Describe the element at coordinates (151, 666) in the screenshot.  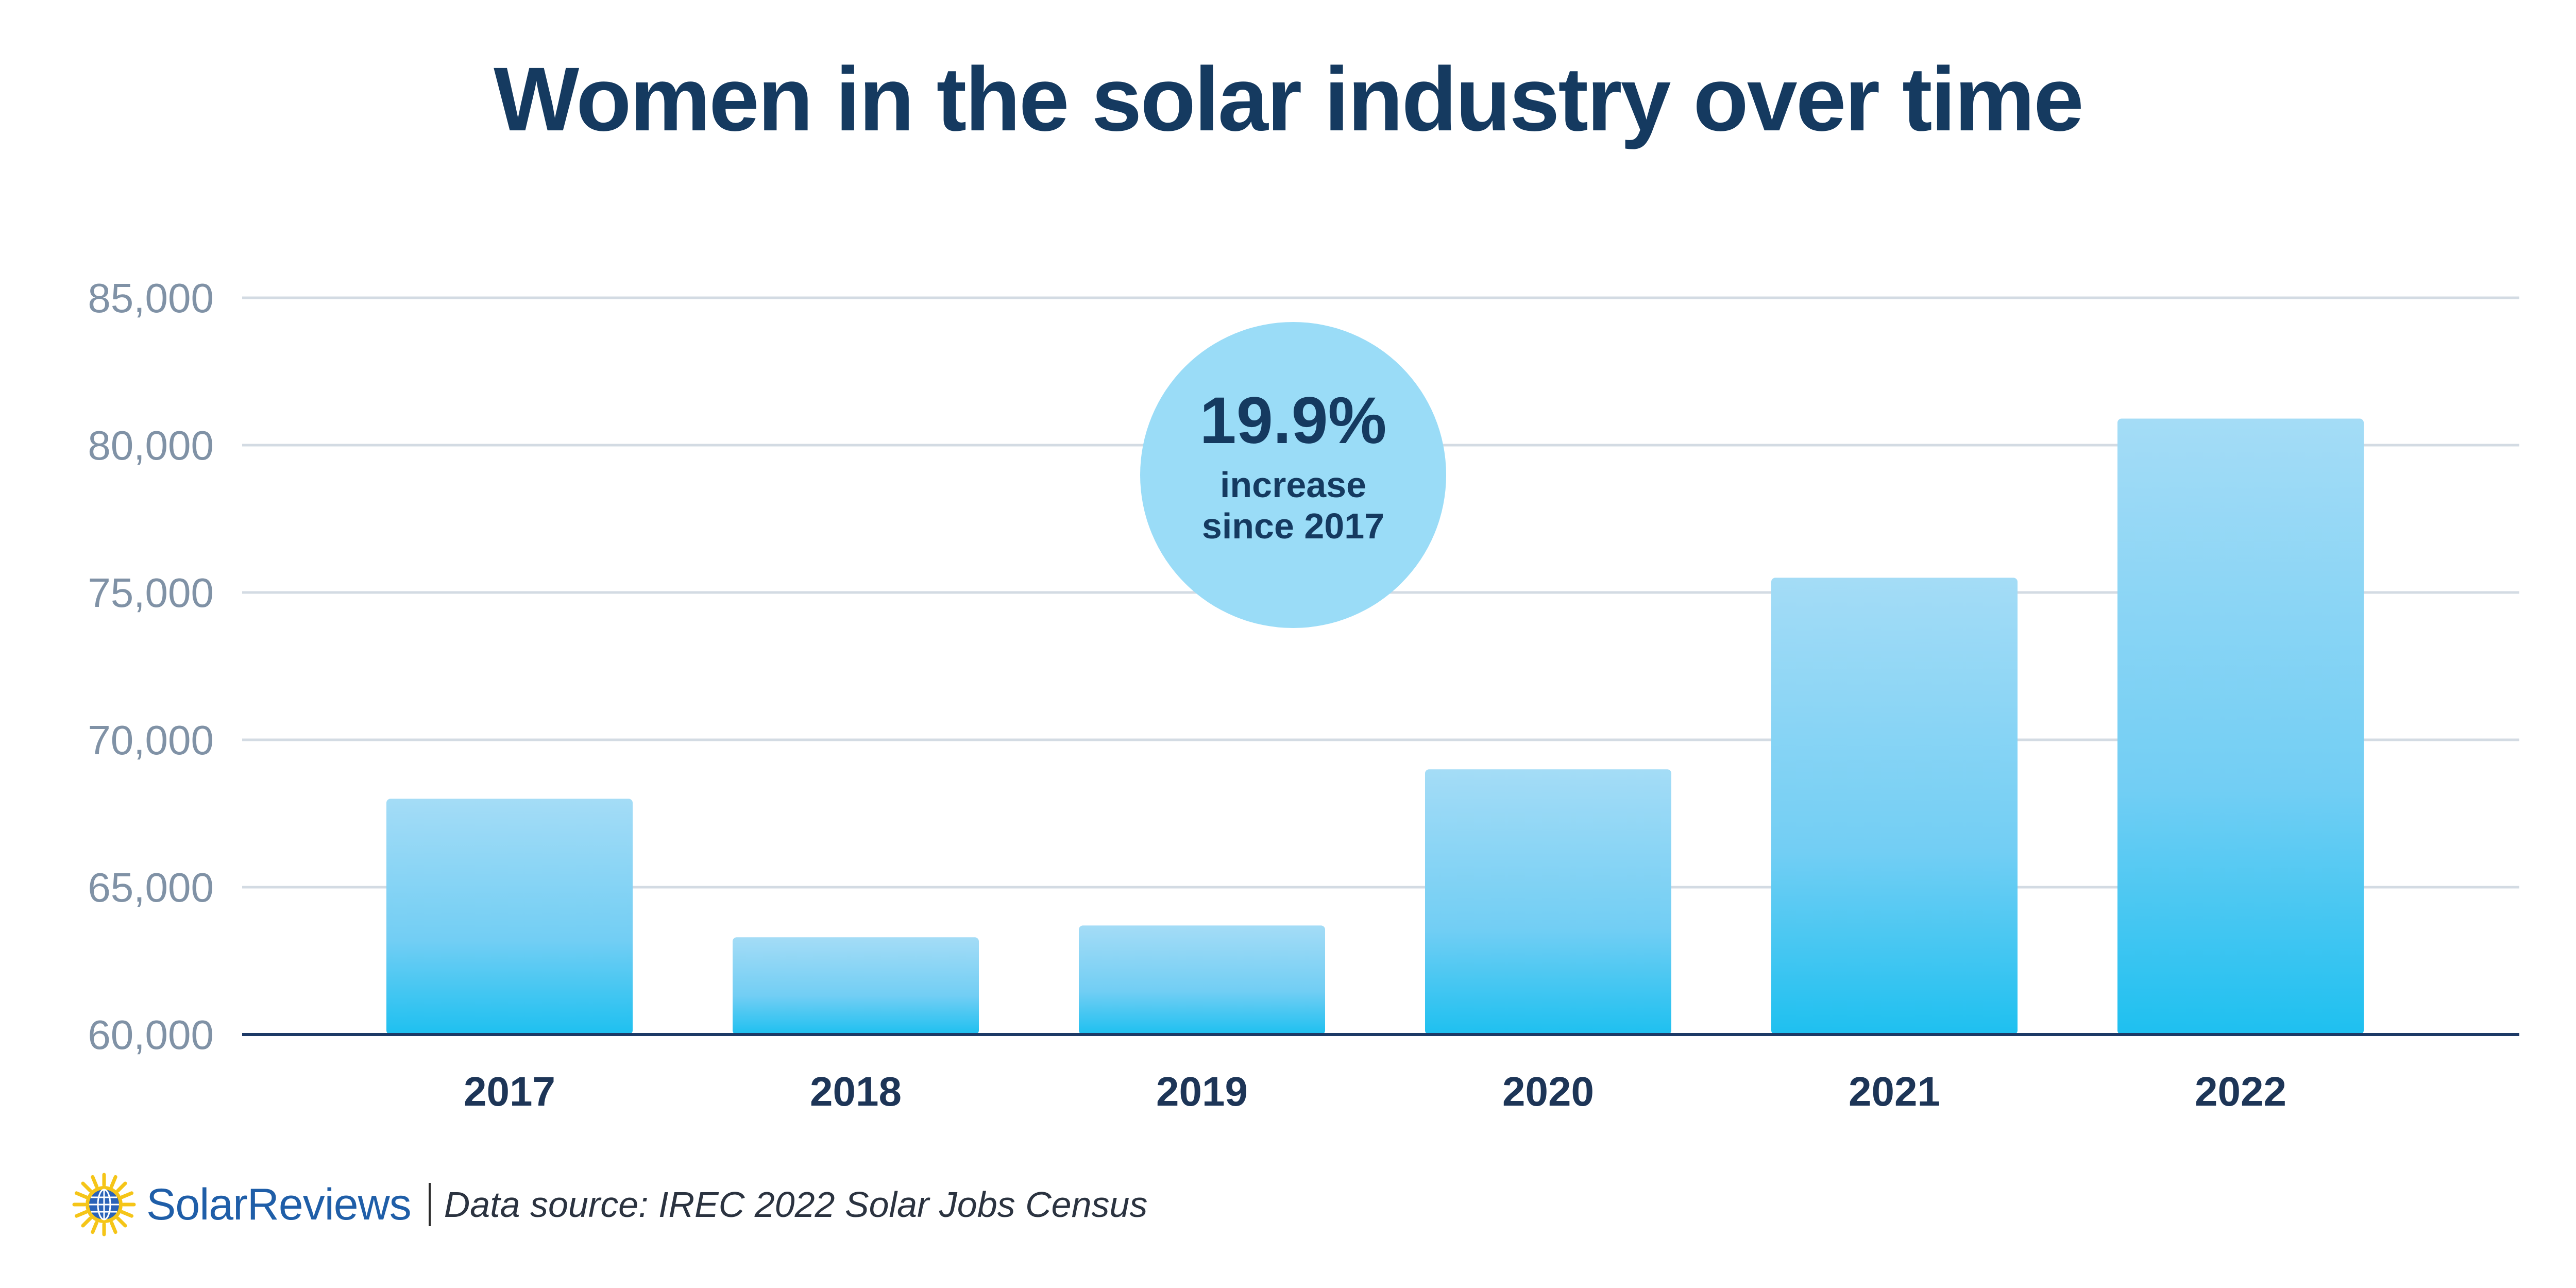
I see `y-axis-tick-labels: 60,000 65,000 70,000 75,000 80,000 85,000` at that location.